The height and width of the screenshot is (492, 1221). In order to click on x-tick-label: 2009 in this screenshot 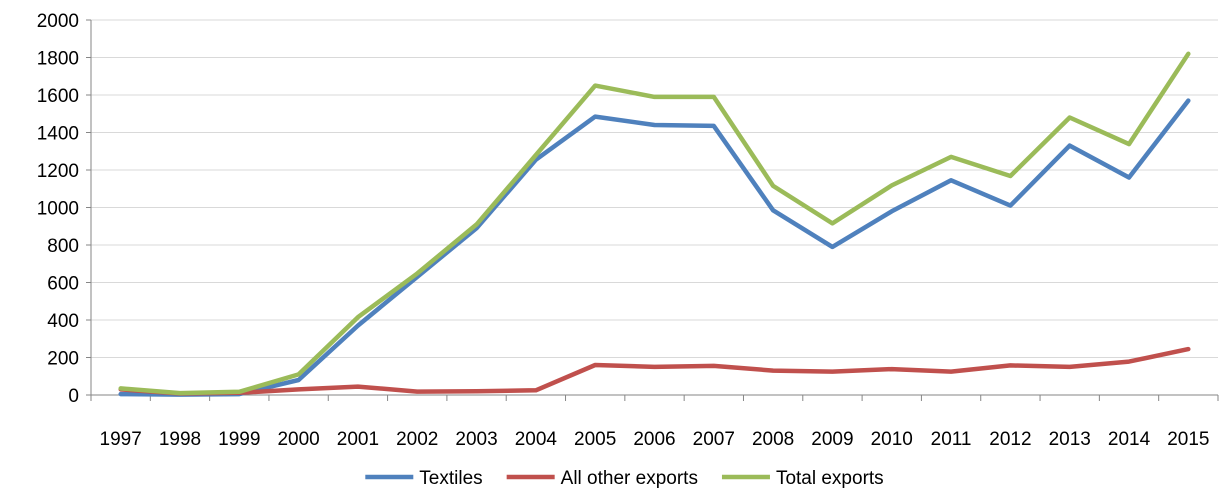, I will do `click(832, 439)`.